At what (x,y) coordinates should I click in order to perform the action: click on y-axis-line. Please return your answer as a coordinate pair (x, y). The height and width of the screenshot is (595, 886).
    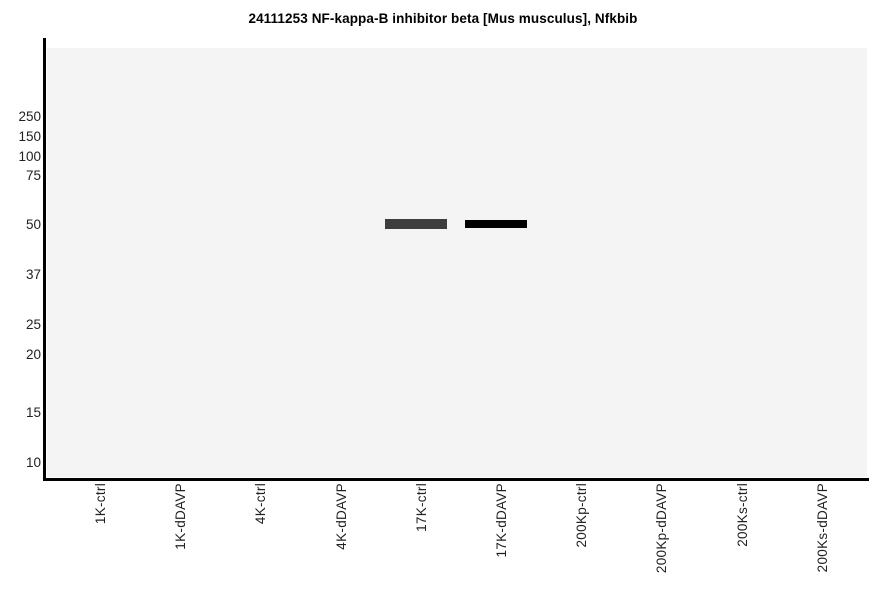
    Looking at the image, I should click on (44, 259).